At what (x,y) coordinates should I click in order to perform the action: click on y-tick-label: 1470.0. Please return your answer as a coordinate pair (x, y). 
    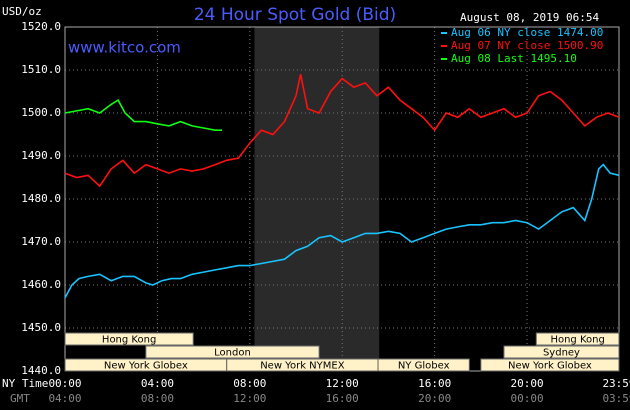
    Looking at the image, I should click on (41, 241).